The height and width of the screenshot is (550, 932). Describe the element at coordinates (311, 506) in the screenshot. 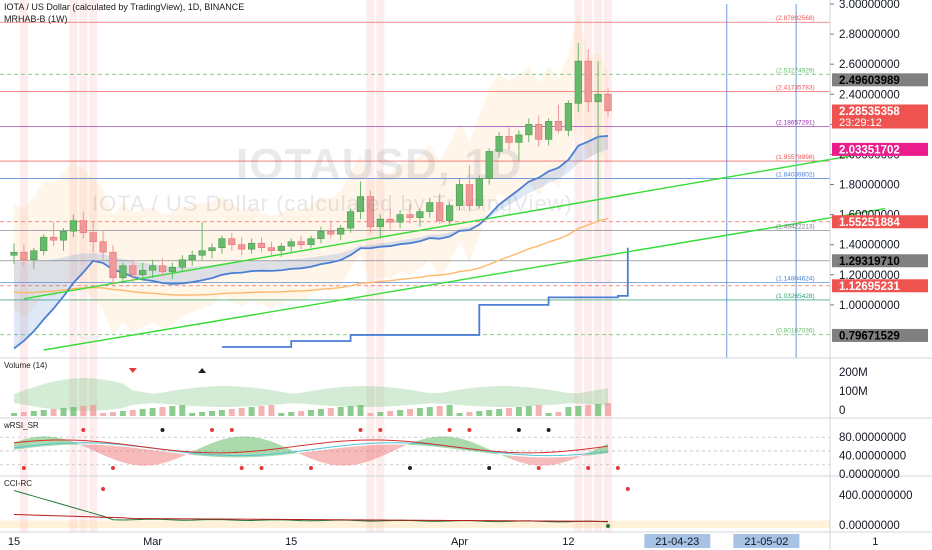

I see `cci-line` at that location.